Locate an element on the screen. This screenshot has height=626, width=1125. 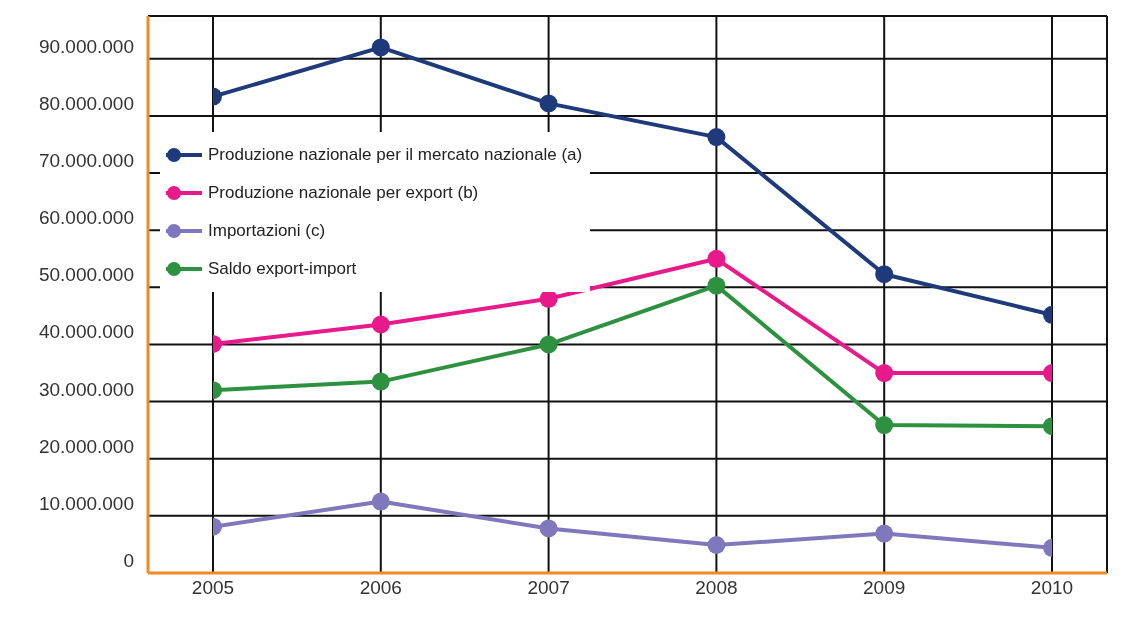
x-tick-label: 2010 is located at coordinates (1052, 588).